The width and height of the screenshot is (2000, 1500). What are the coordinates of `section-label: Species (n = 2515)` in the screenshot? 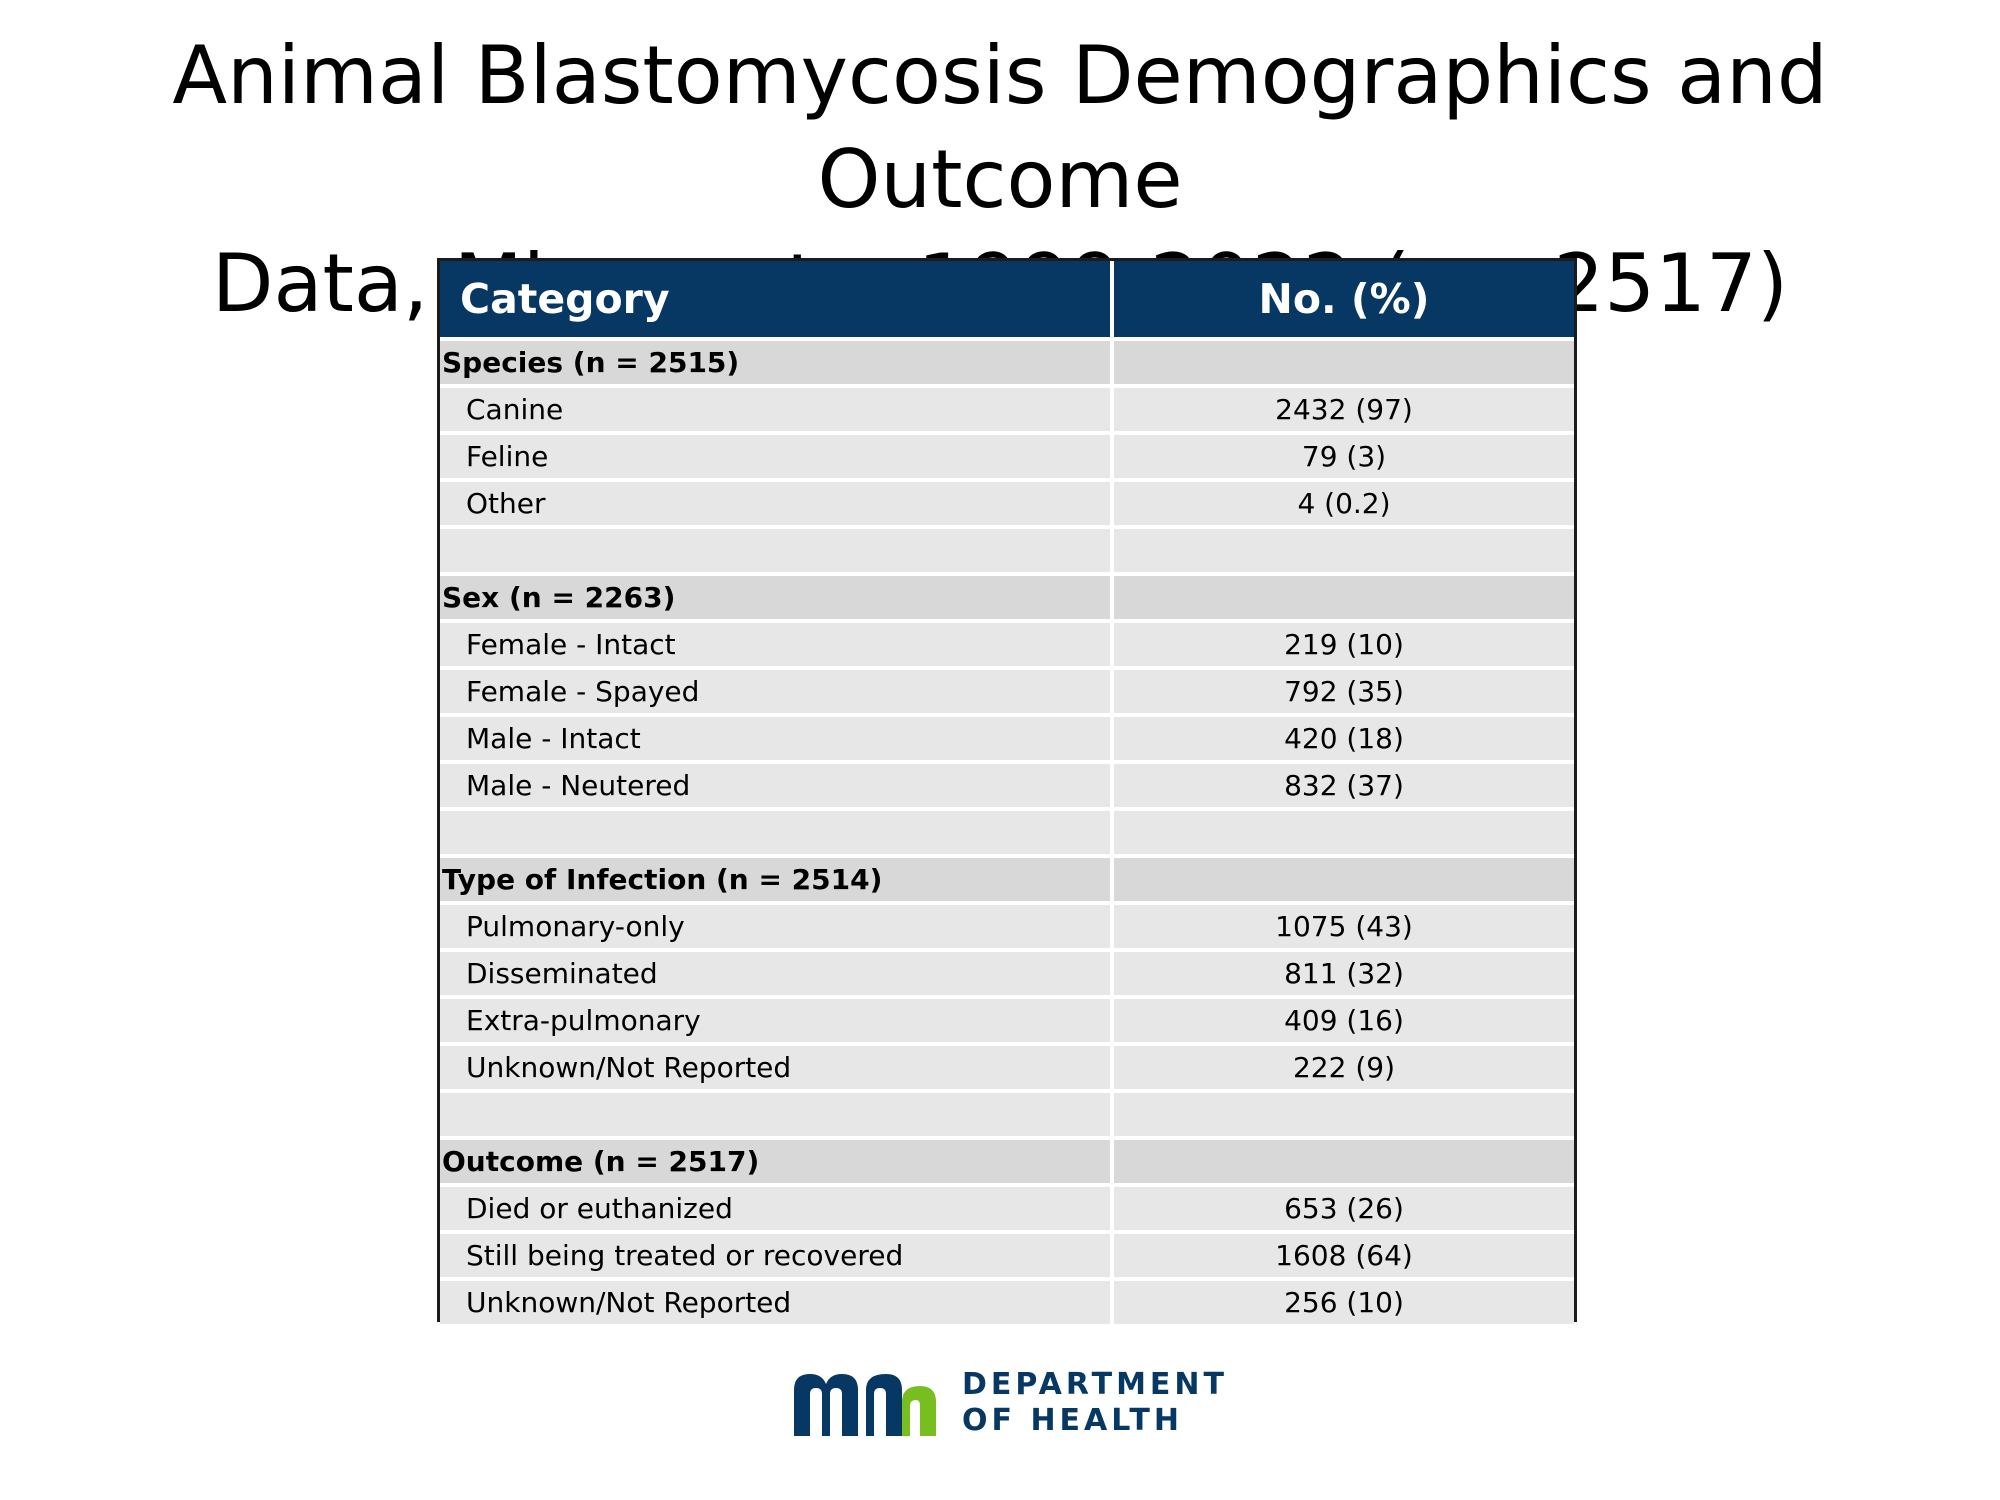 It's located at (777, 363).